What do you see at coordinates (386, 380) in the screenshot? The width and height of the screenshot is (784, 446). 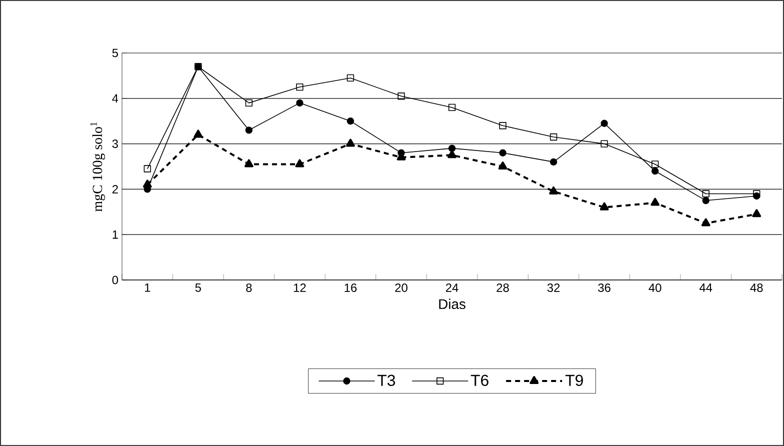 I see `legend-label: T3` at bounding box center [386, 380].